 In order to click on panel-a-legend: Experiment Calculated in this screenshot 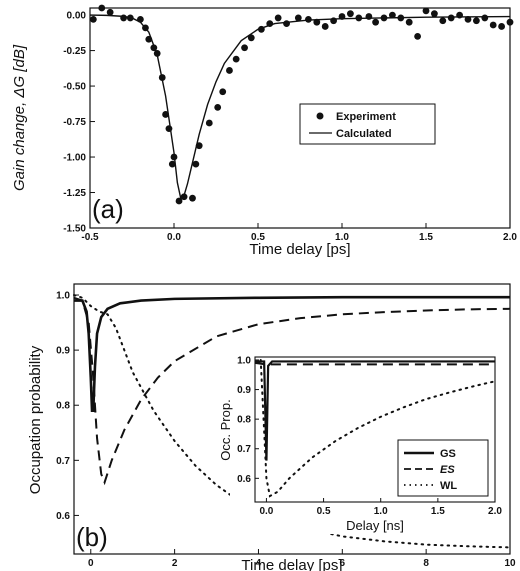, I will do `click(367, 124)`.